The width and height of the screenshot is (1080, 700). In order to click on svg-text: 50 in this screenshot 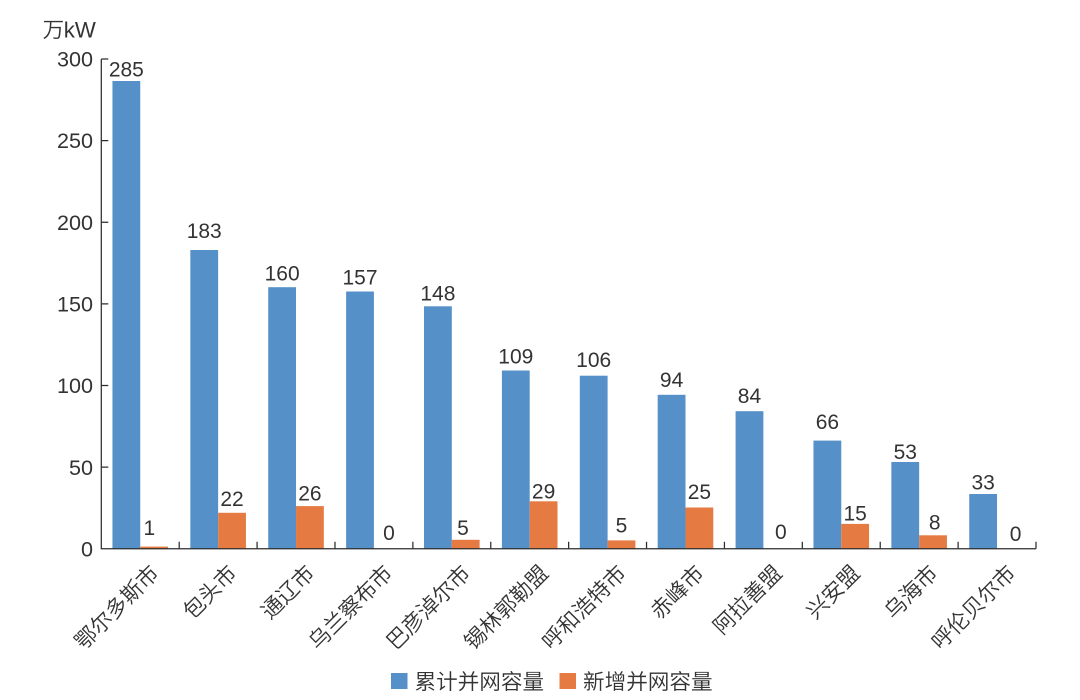, I will do `click(81, 467)`.